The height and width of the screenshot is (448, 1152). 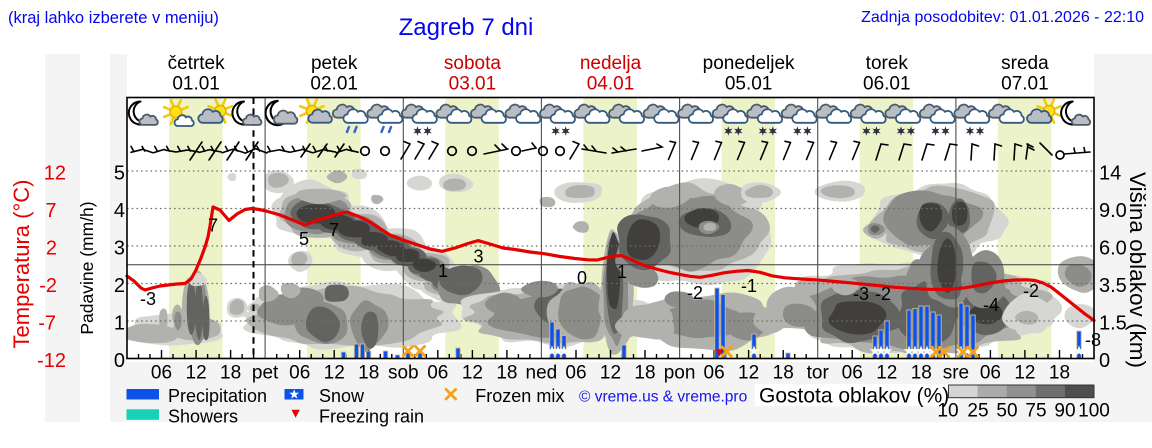 What do you see at coordinates (113, 18) in the screenshot?
I see `svg-text: (kraj lahko izberete v meniju)` at bounding box center [113, 18].